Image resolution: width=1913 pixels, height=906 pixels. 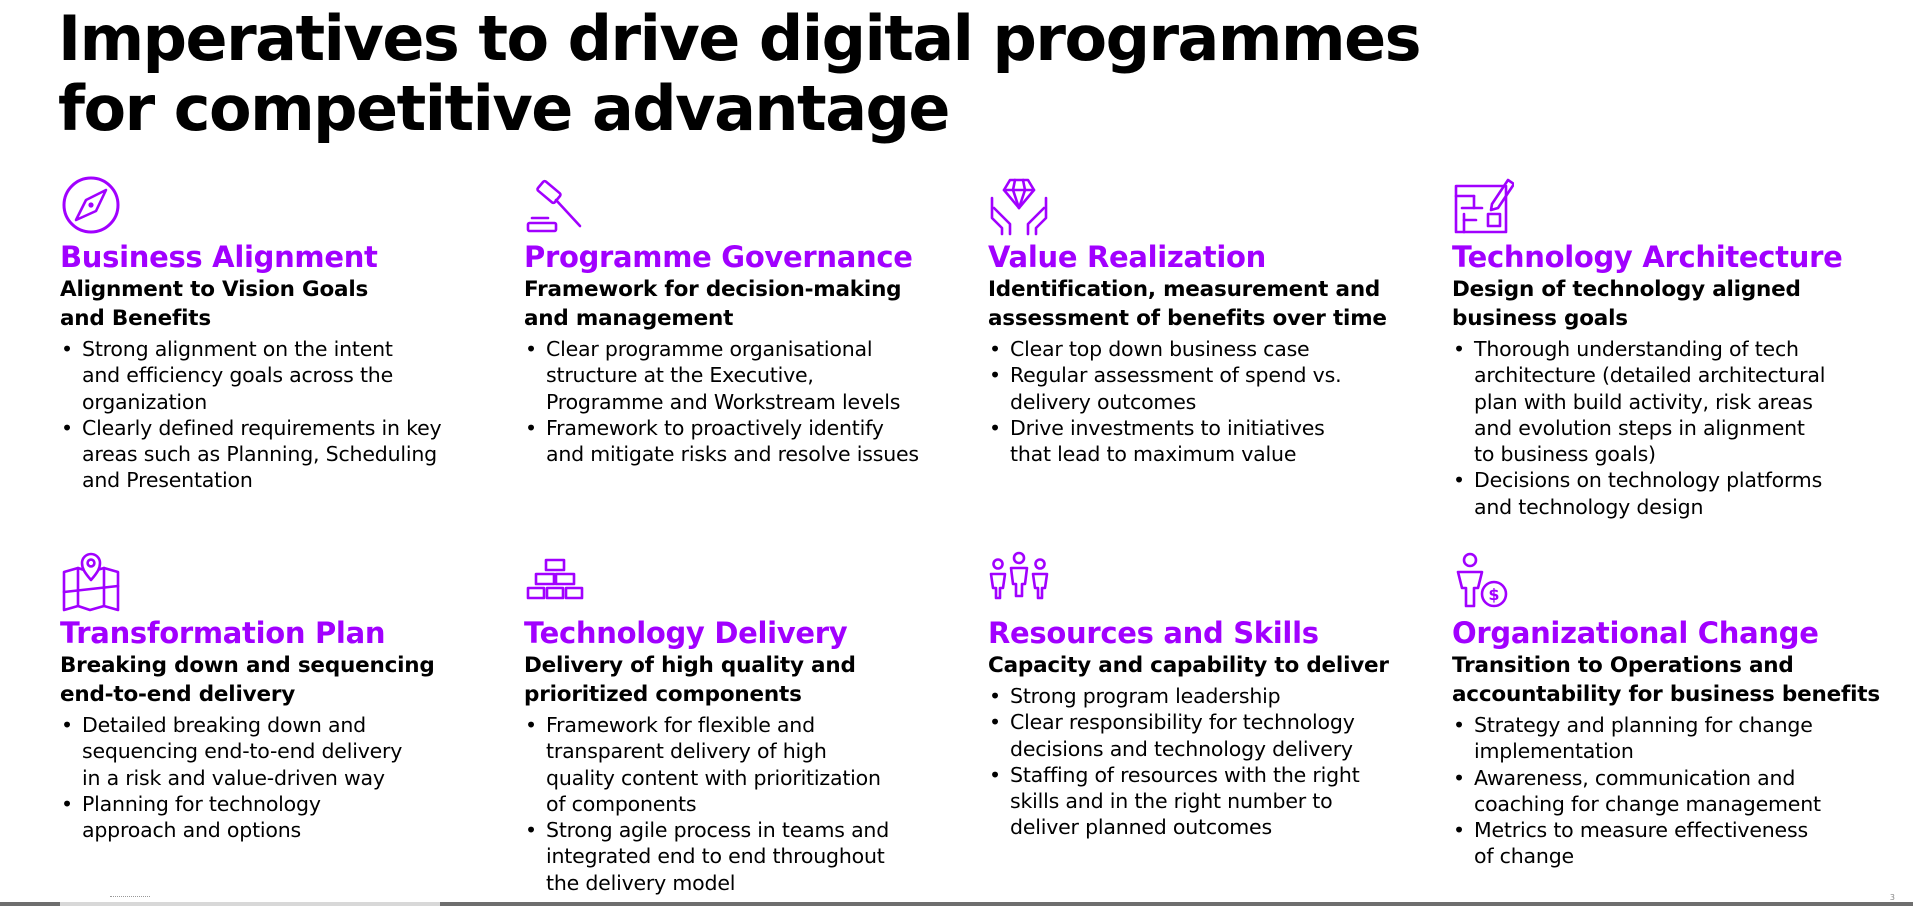 What do you see at coordinates (178, 694) in the screenshot?
I see `card-subtitle-line: end-to-end delivery` at bounding box center [178, 694].